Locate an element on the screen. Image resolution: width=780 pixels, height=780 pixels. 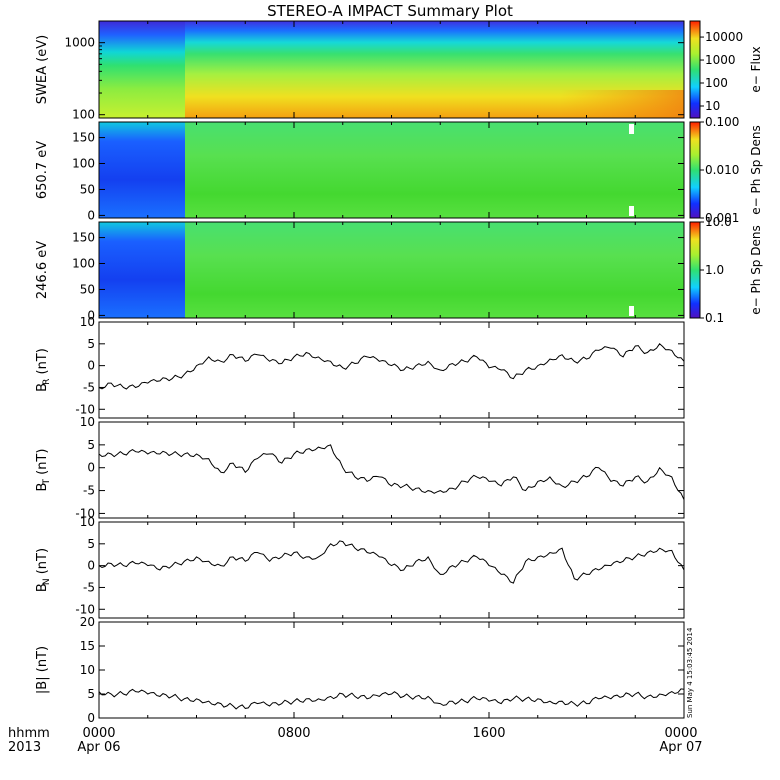
y-tick-label-3-3: 5 is located at coordinates (91, 344).